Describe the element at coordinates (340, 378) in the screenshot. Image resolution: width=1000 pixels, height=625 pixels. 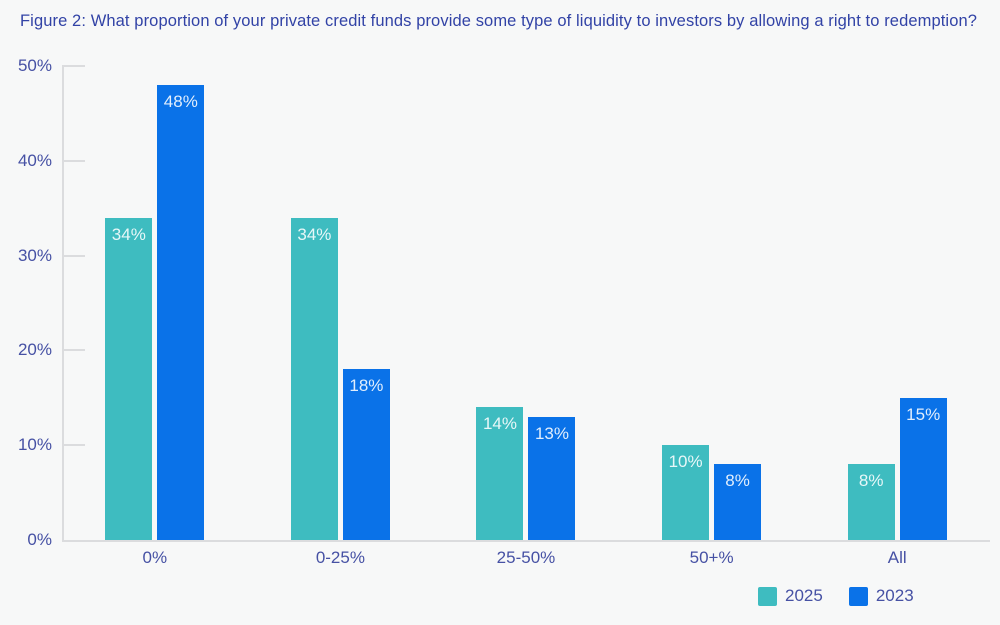
I see `bar-pair: 34% 18%` at that location.